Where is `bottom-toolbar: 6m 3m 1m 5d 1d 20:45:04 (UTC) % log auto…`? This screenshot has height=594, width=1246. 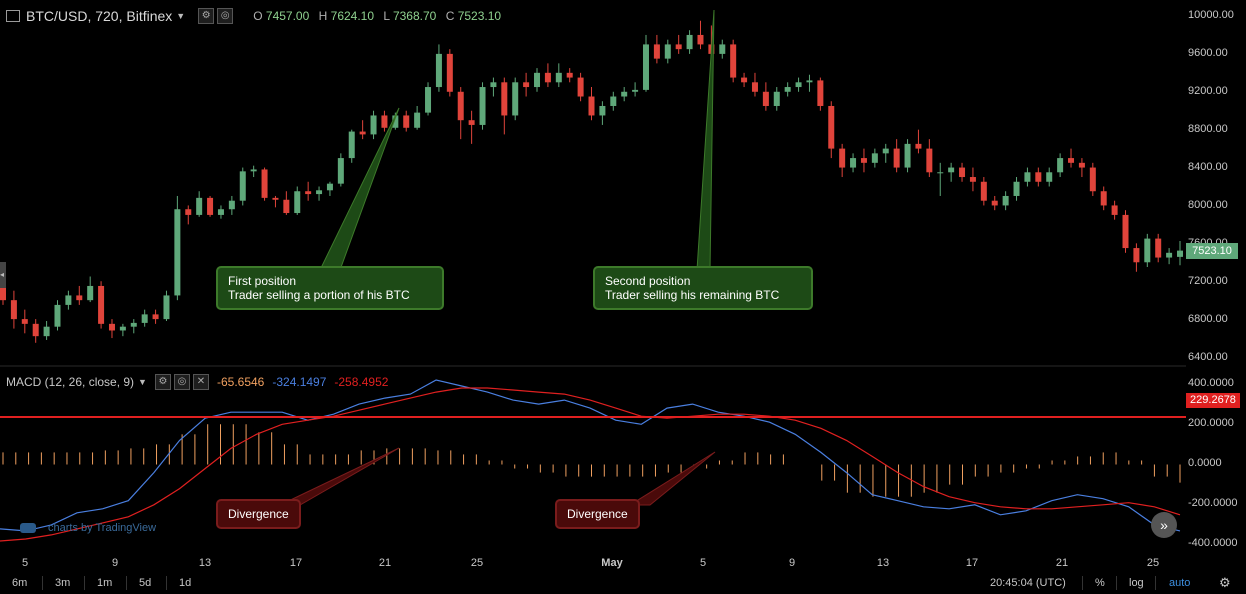 bottom-toolbar: 6m 3m 1m 5d 1d 20:45:04 (UTC) % log auto… is located at coordinates (623, 584).